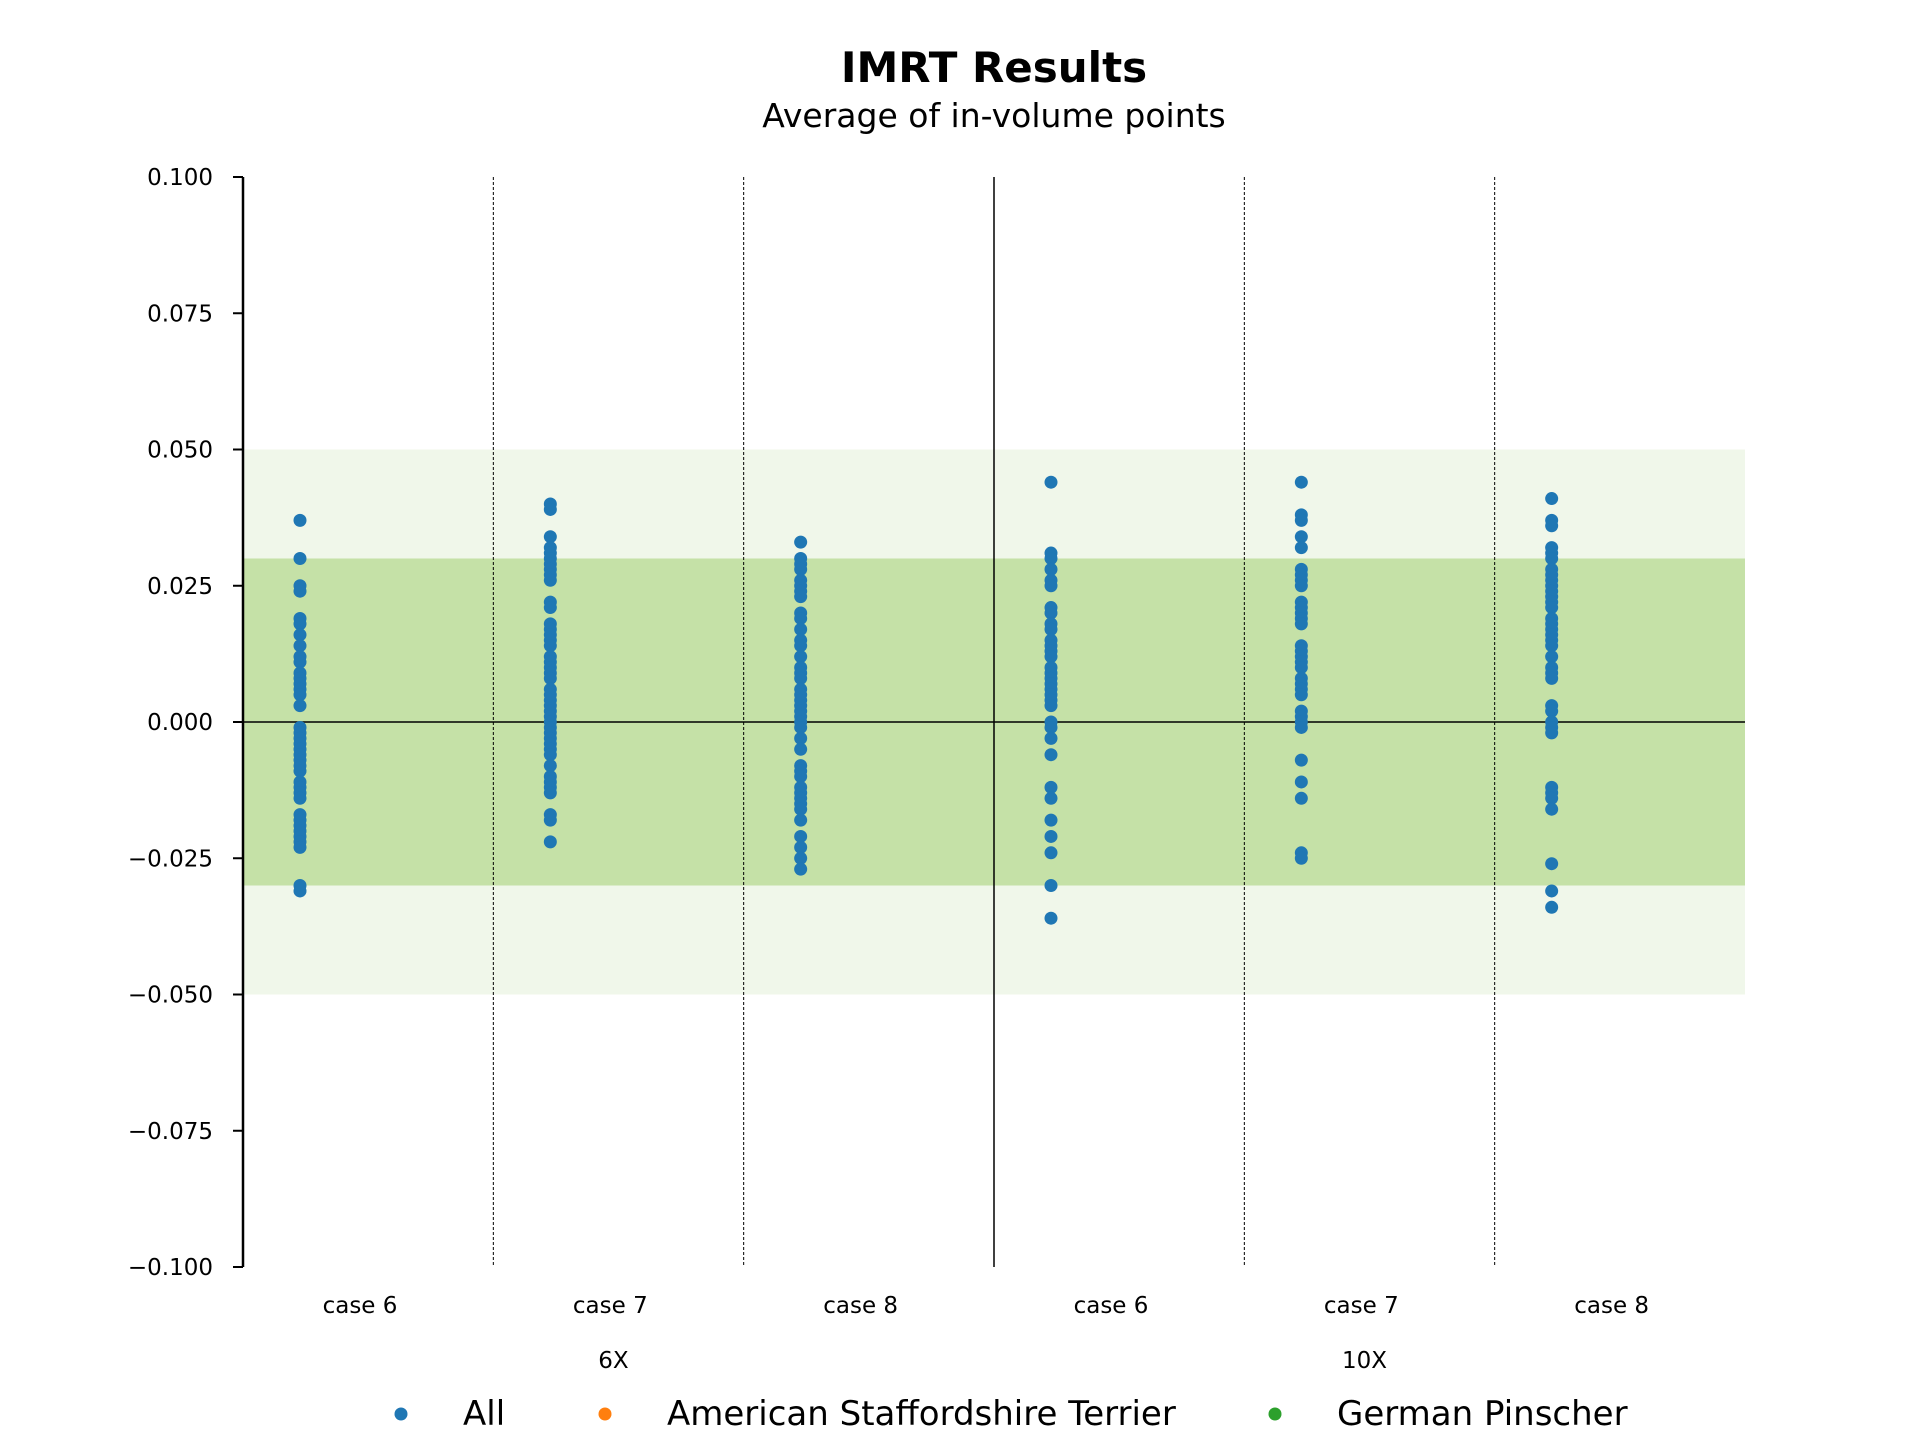 The image size is (1920, 1440). What do you see at coordinates (180, 587) in the screenshot?
I see `y-tick-label: 0.025` at bounding box center [180, 587].